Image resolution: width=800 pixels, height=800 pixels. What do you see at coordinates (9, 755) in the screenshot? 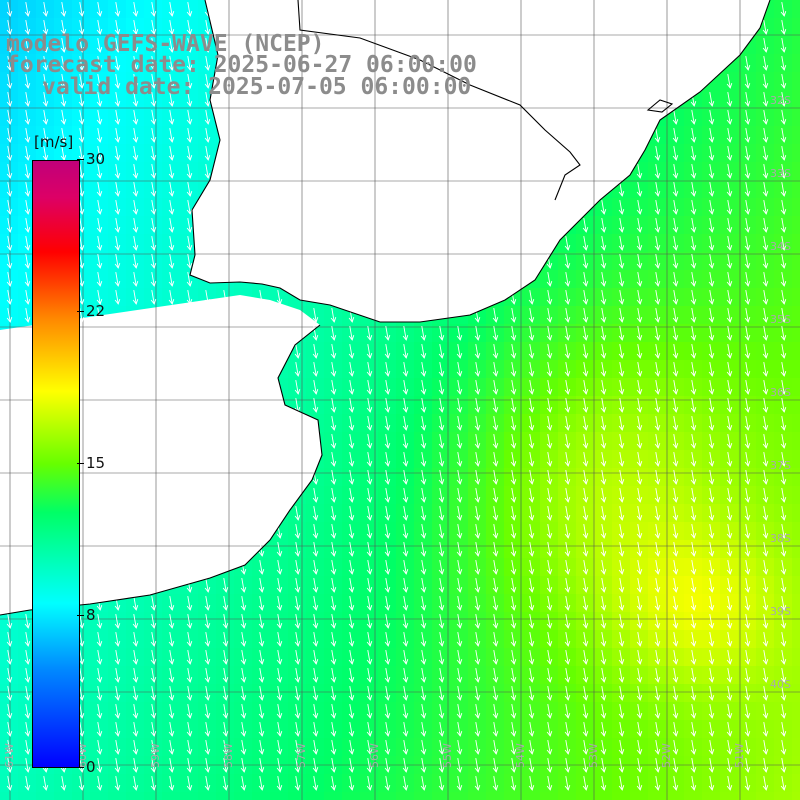
I see `longitude-label: 61W` at bounding box center [9, 755].